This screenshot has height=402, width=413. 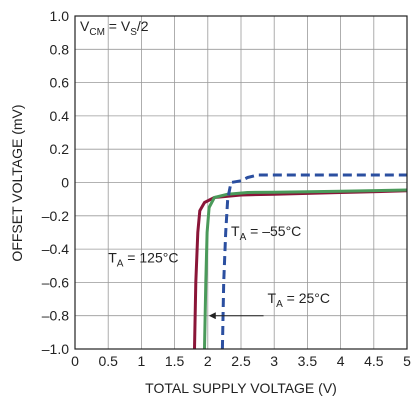 I want to click on y-tick-label: –0.2, so click(x=55, y=216).